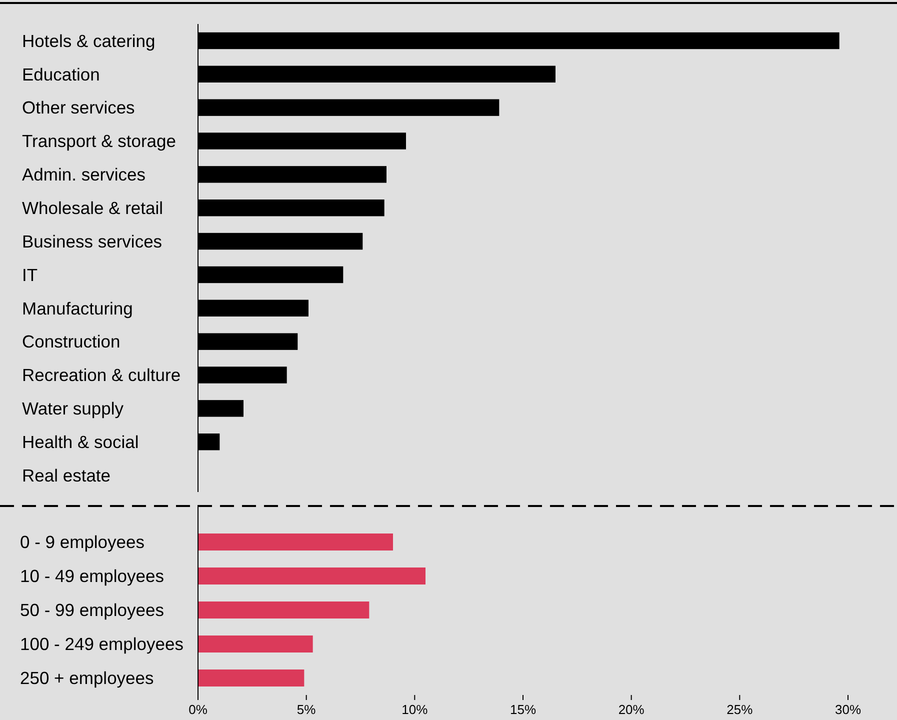 This screenshot has height=720, width=897. Describe the element at coordinates (848, 709) in the screenshot. I see `x-tick-label: 30%` at that location.